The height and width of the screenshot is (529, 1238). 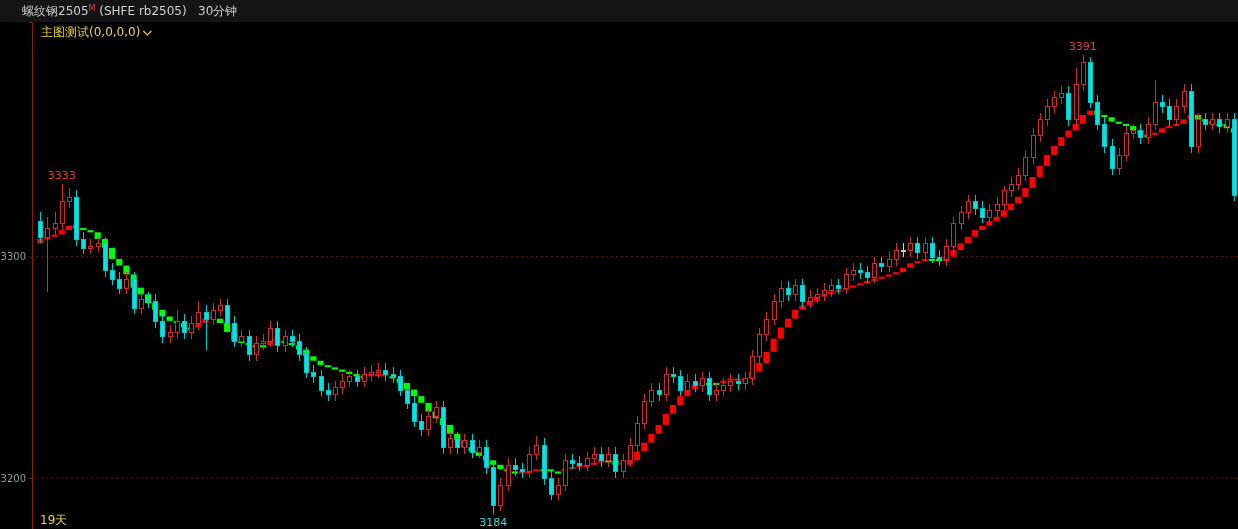 I want to click on y-tick-label: 3200, so click(x=13, y=478).